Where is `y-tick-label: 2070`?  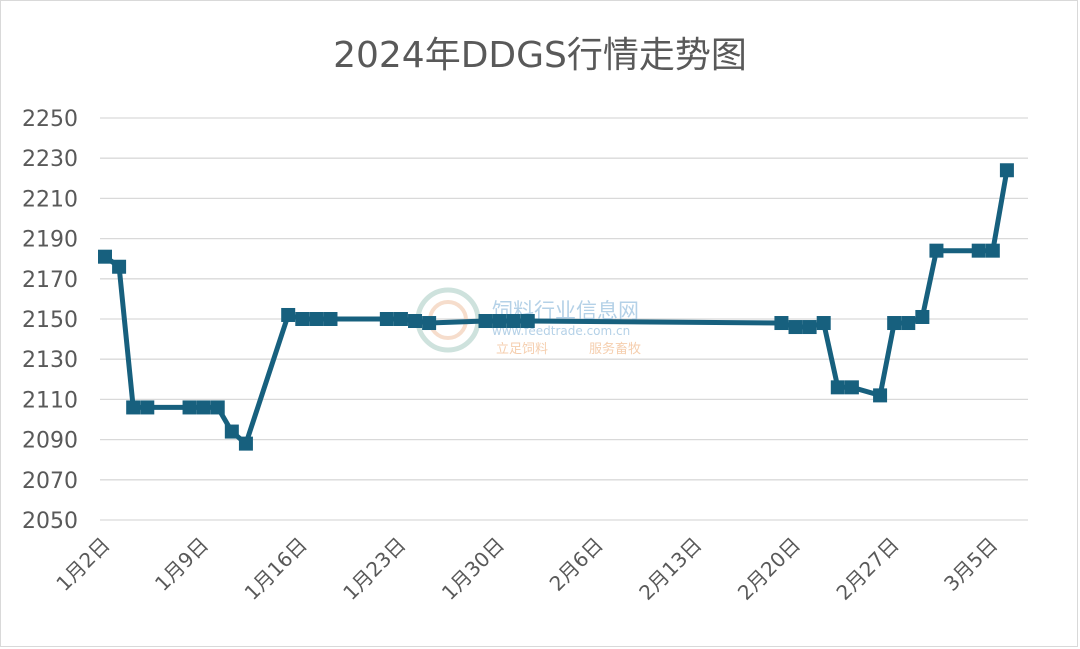
y-tick-label: 2070 is located at coordinates (50, 481).